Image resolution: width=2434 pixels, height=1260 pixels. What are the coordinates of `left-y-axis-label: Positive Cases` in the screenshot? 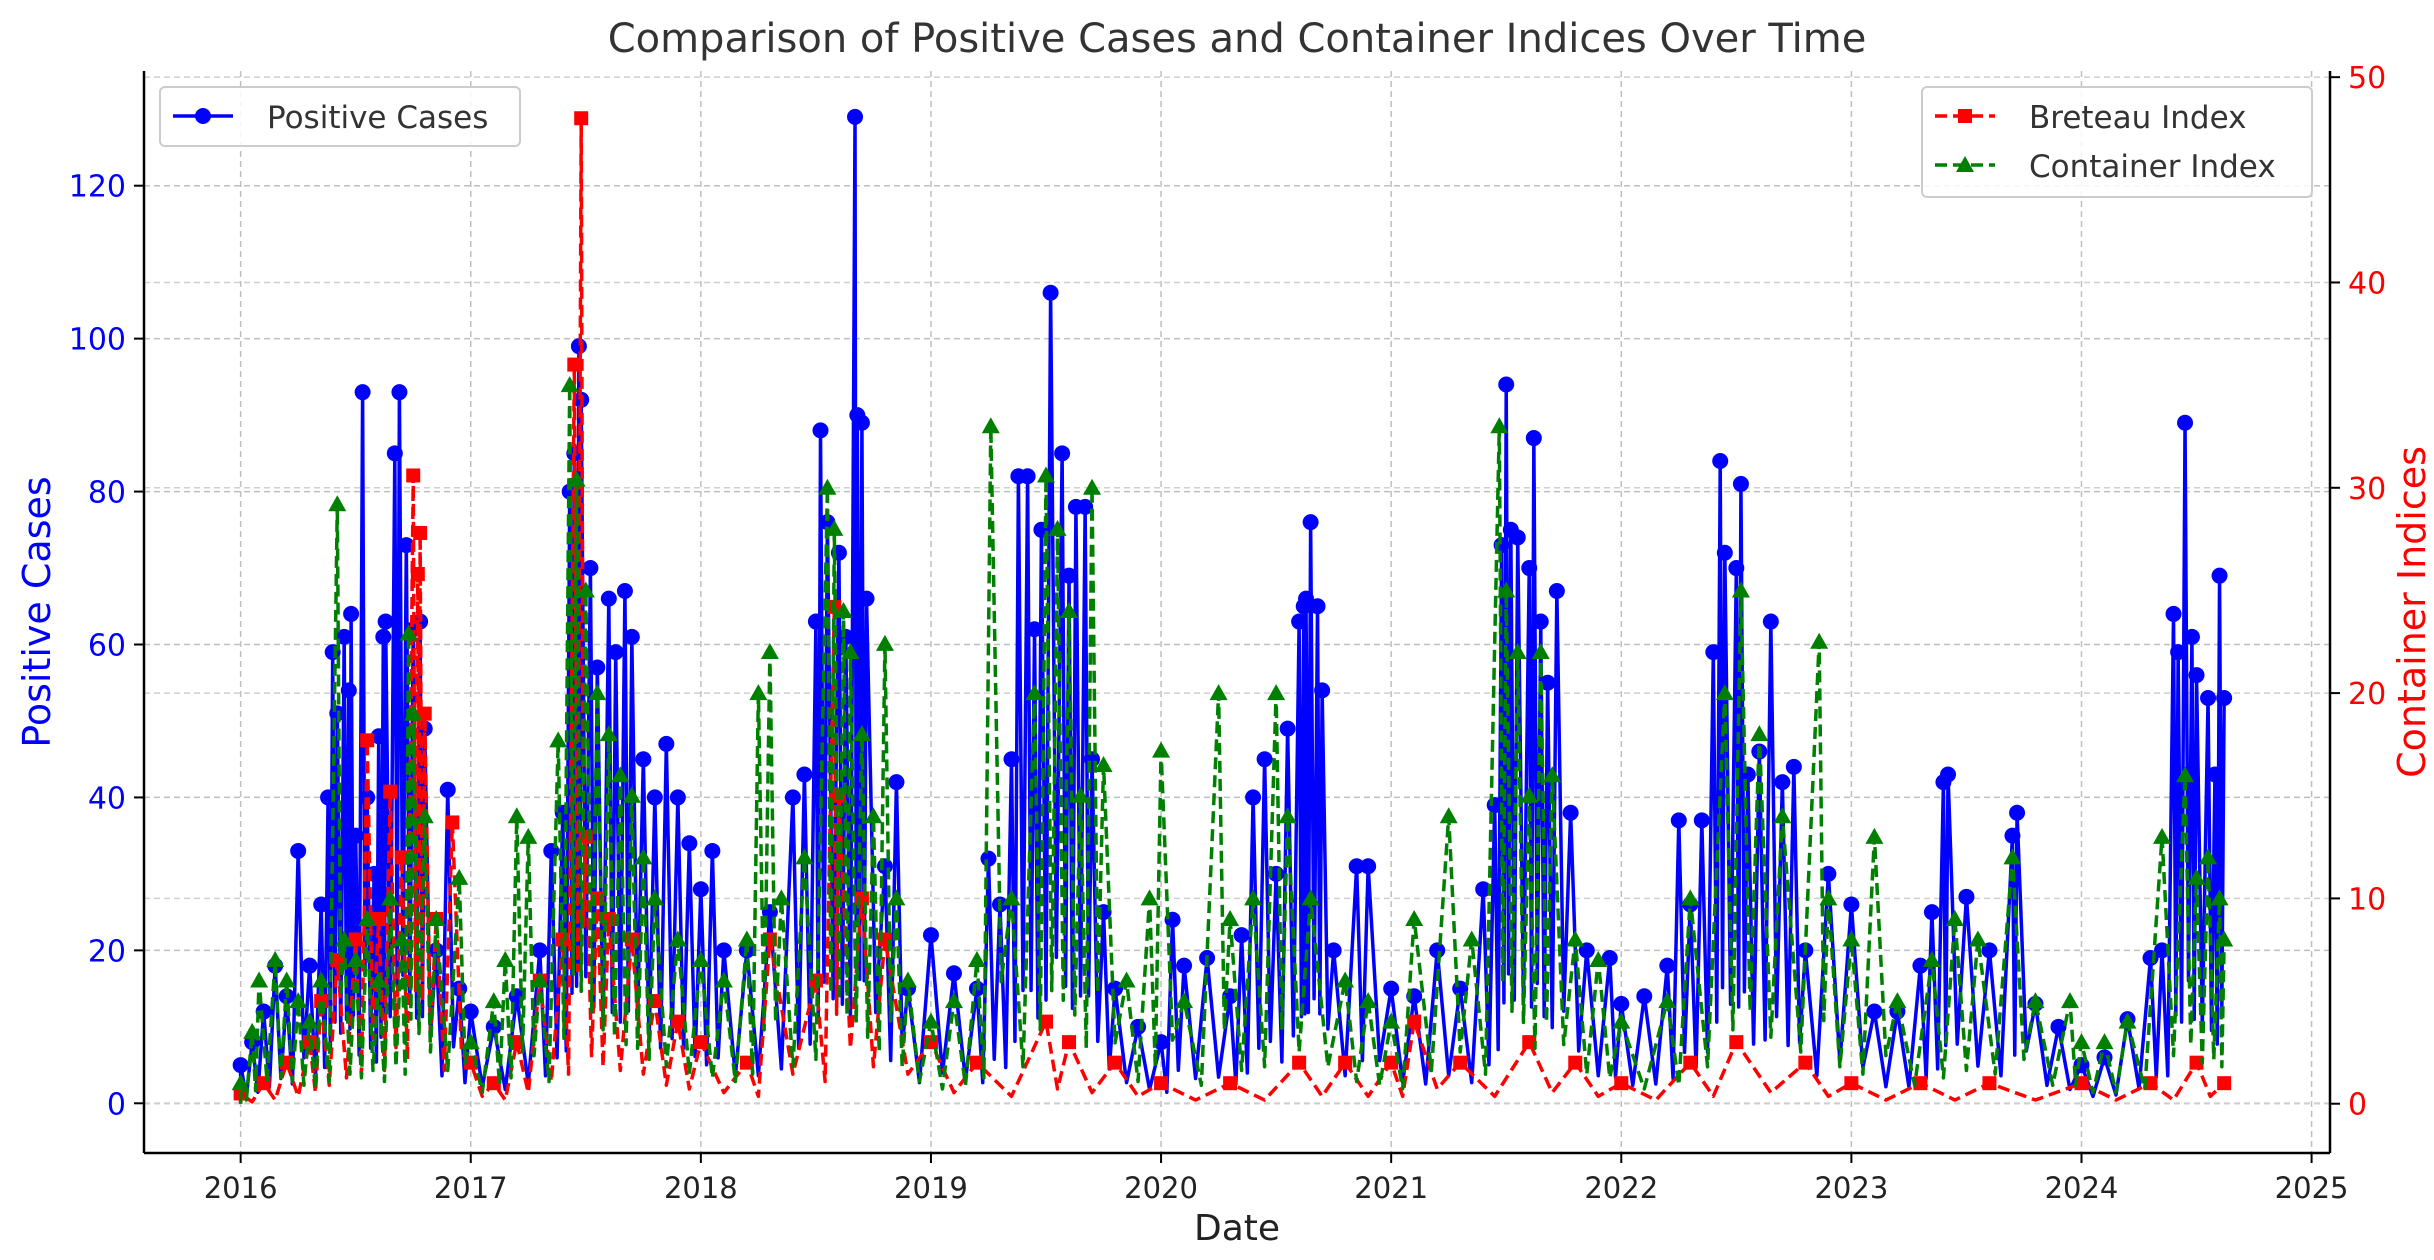 It's located at (37, 611).